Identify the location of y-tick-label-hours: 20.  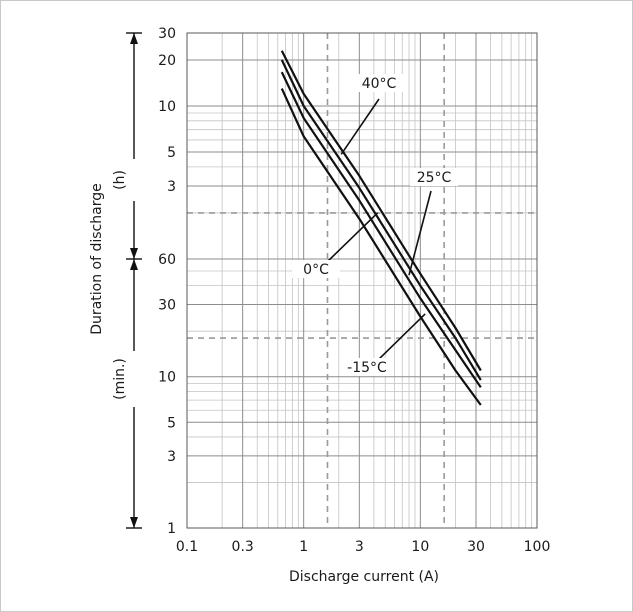
(167, 61).